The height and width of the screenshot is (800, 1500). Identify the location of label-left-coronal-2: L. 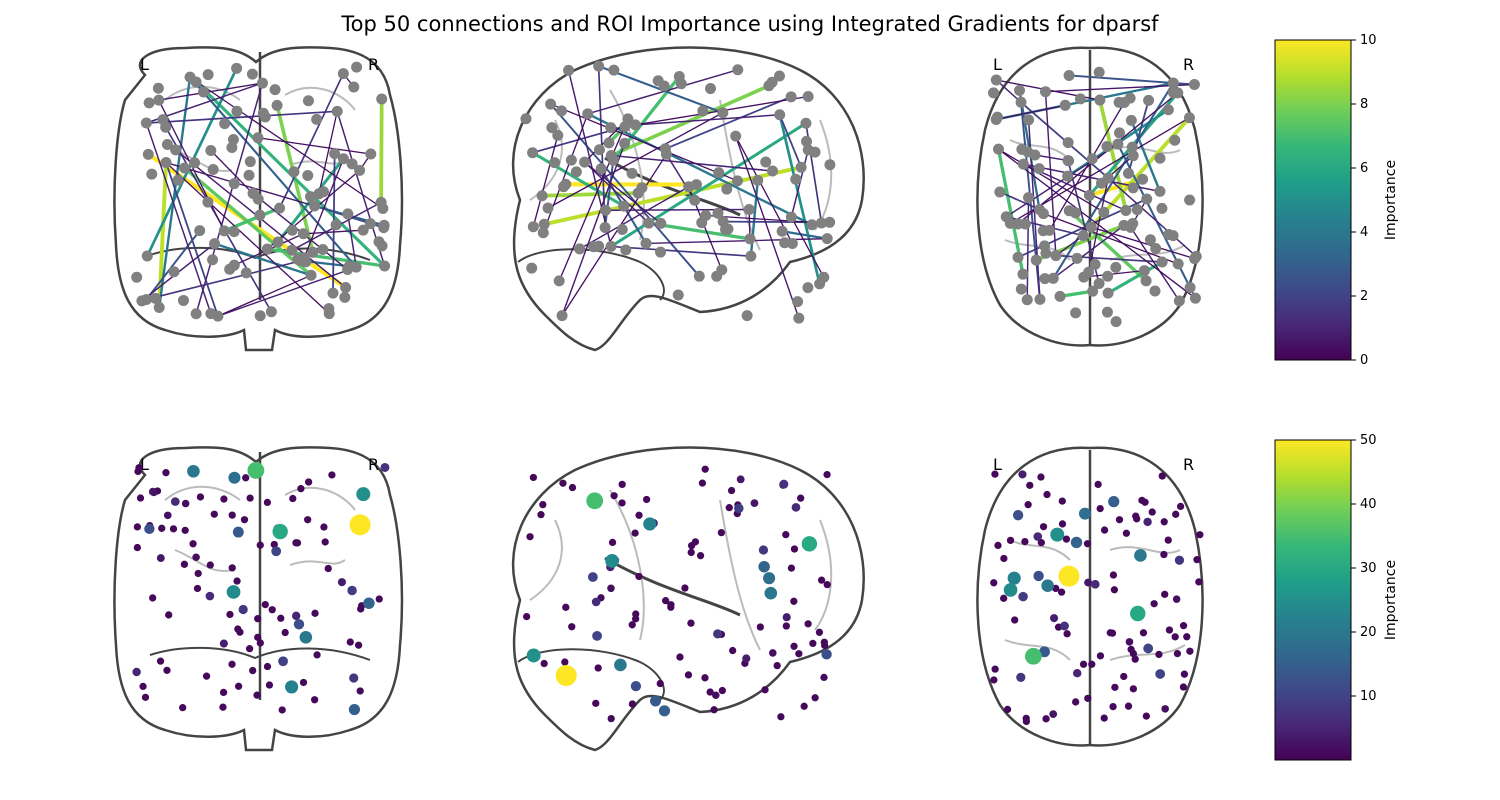
(144, 464).